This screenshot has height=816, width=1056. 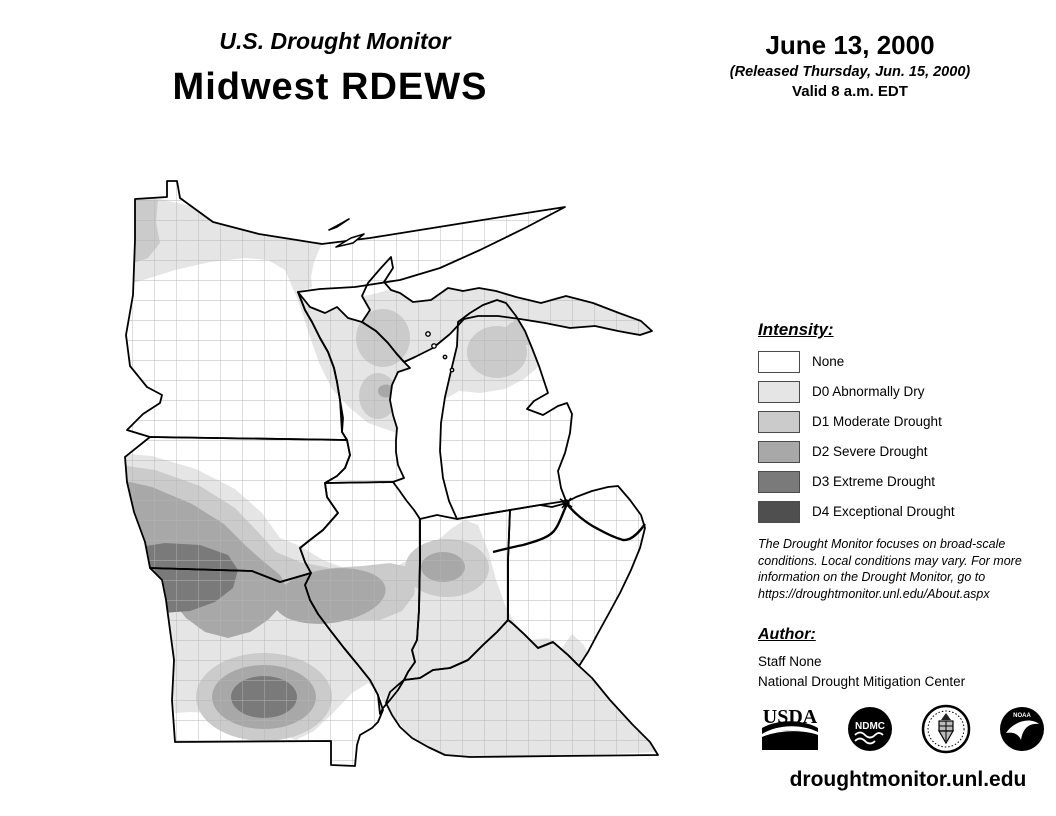 What do you see at coordinates (850, 45) in the screenshot?
I see `map-date: June 13, 2000` at bounding box center [850, 45].